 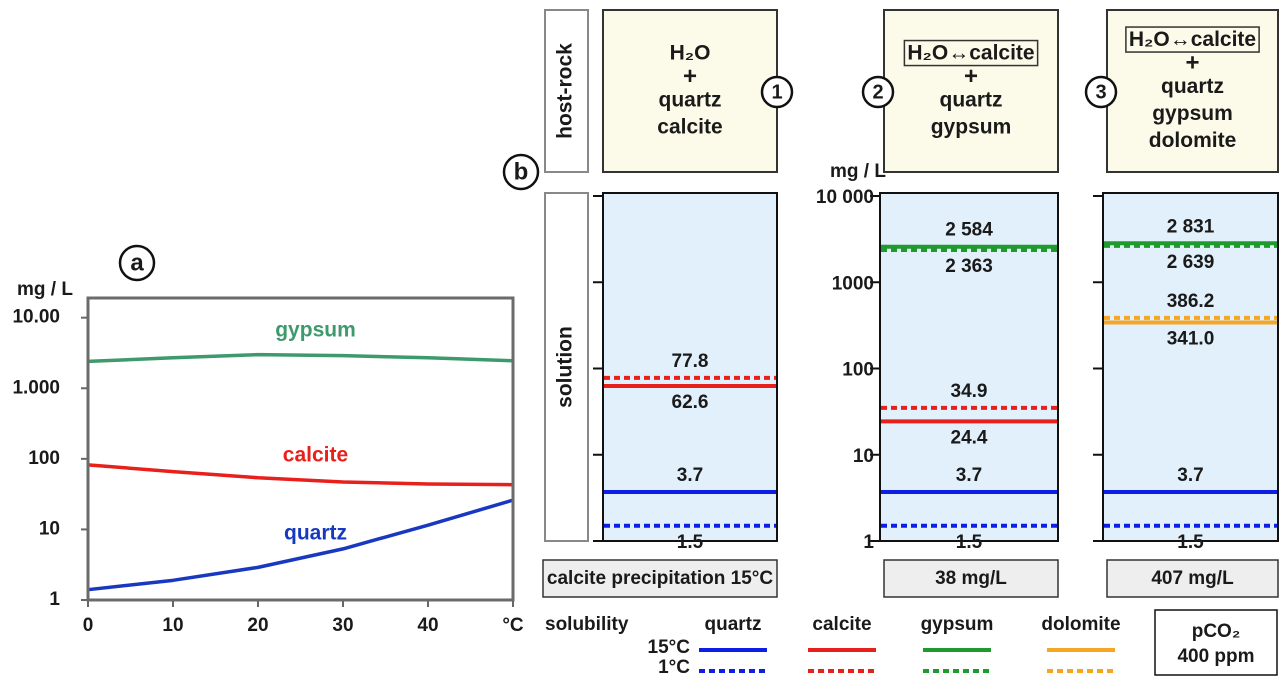 What do you see at coordinates (1191, 226) in the screenshot?
I see `value-label: 2 831` at bounding box center [1191, 226].